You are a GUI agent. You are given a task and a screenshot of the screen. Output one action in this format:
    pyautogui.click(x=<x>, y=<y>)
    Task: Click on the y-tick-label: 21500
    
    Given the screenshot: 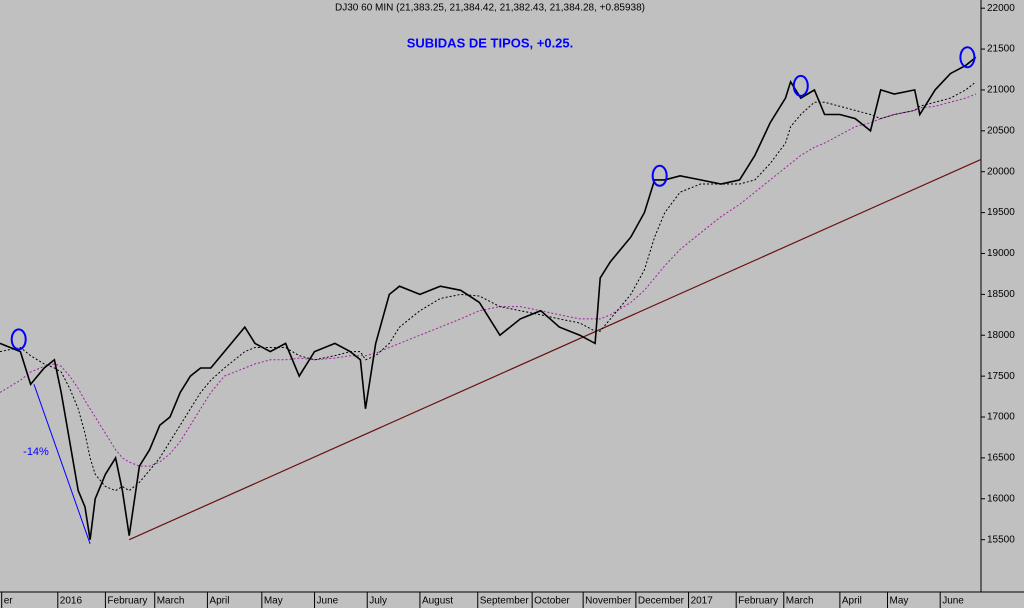 What is the action you would take?
    pyautogui.click(x=1001, y=49)
    